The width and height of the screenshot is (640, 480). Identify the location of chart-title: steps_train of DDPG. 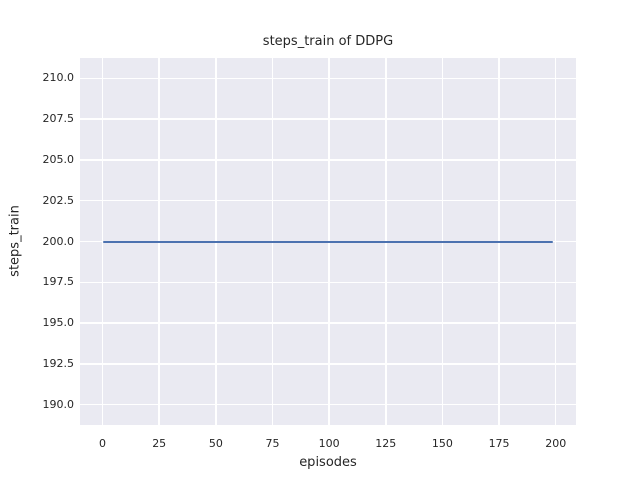
(328, 41).